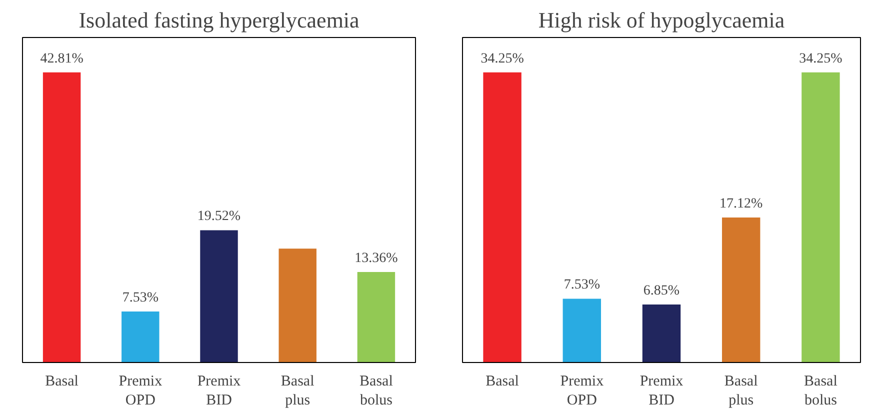  What do you see at coordinates (219, 20) in the screenshot?
I see `chart-title: Isolated fasting hyperglycaemia` at bounding box center [219, 20].